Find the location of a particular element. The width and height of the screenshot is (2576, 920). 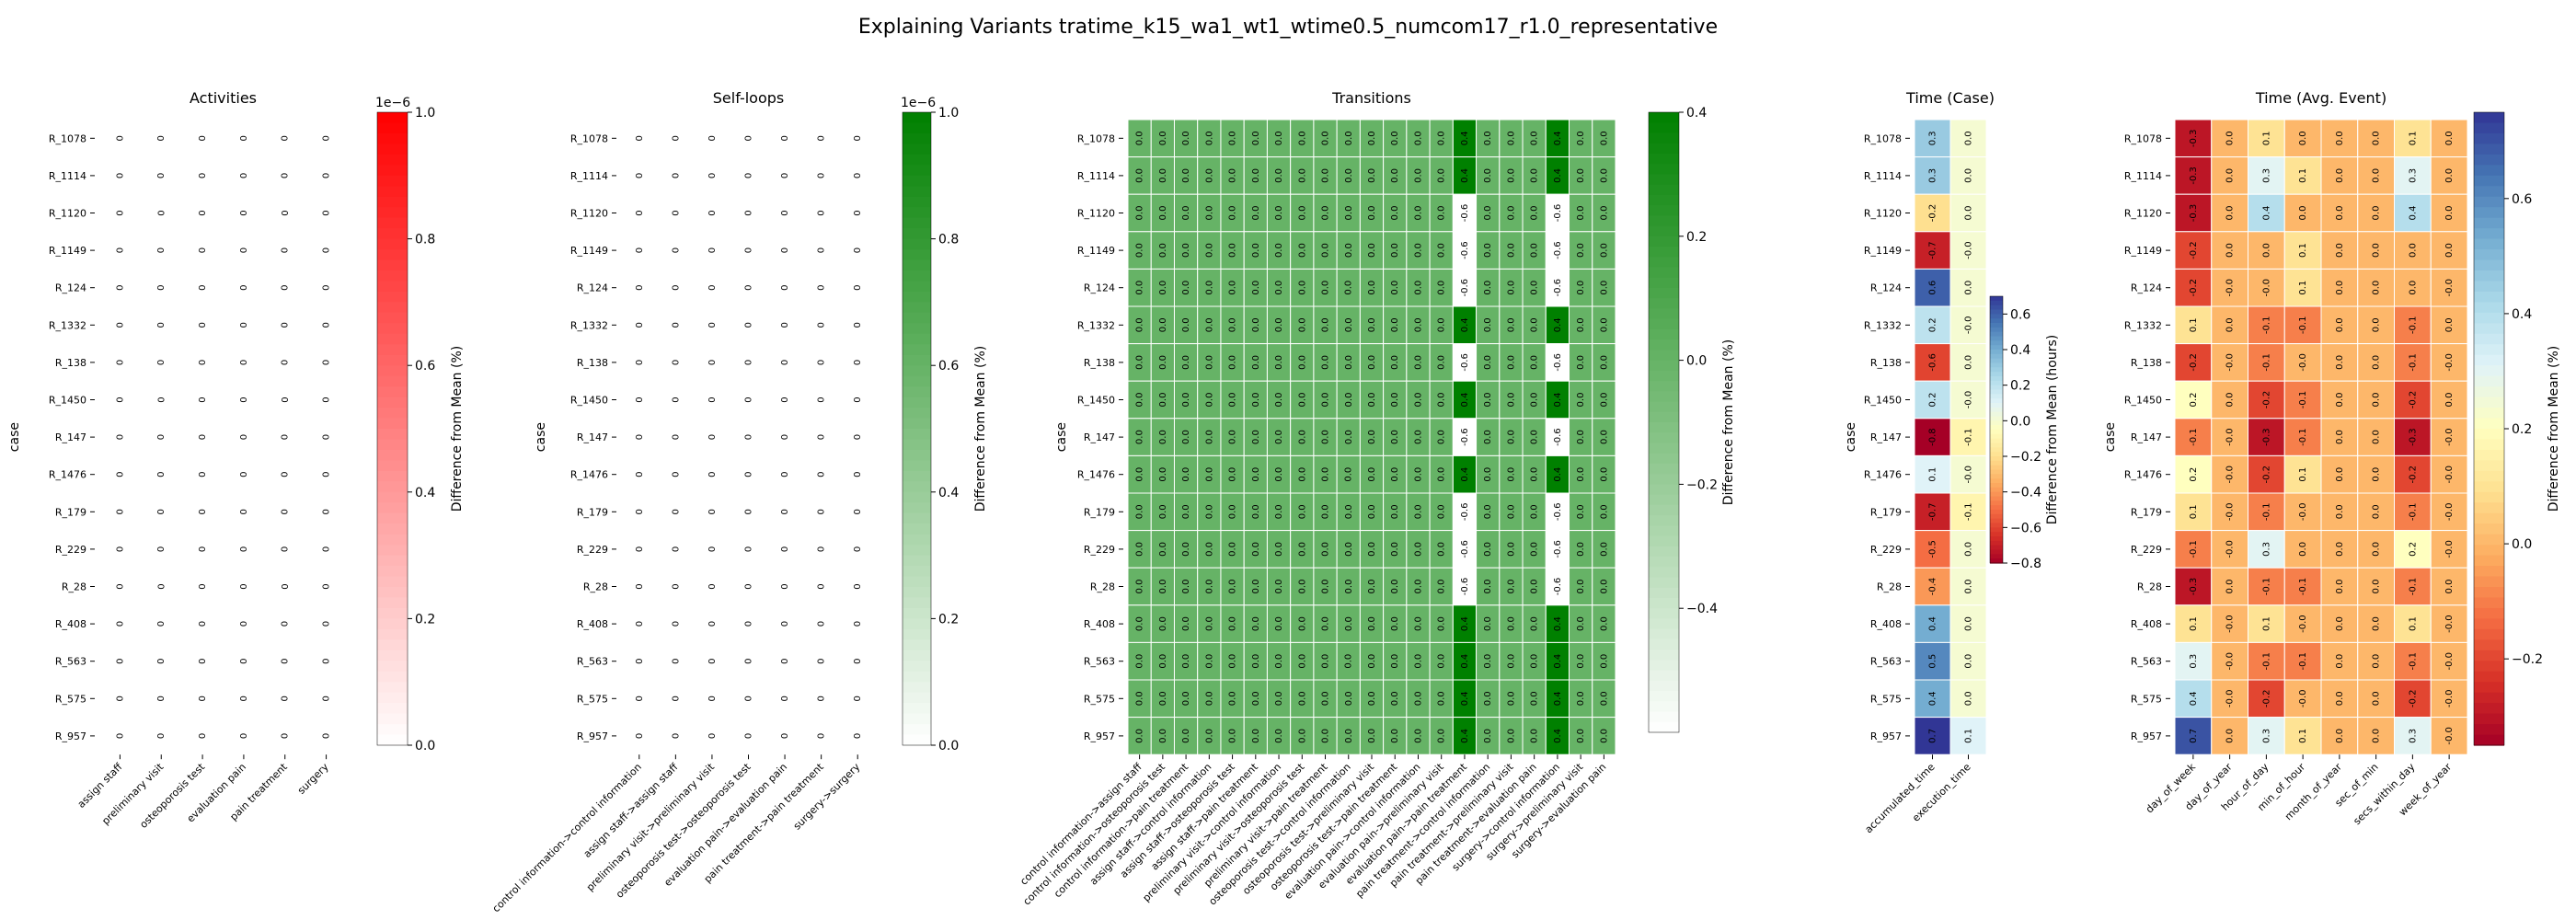

cell-value-label: 0.3 is located at coordinates (2266, 549).